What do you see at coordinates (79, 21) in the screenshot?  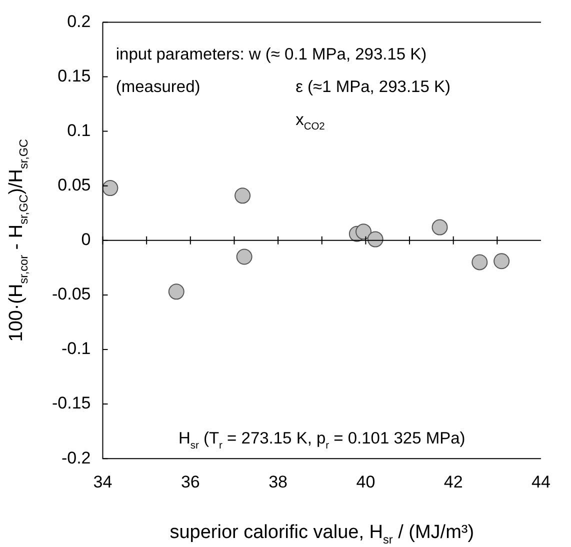 I see `y-tick-label: 0.2` at bounding box center [79, 21].